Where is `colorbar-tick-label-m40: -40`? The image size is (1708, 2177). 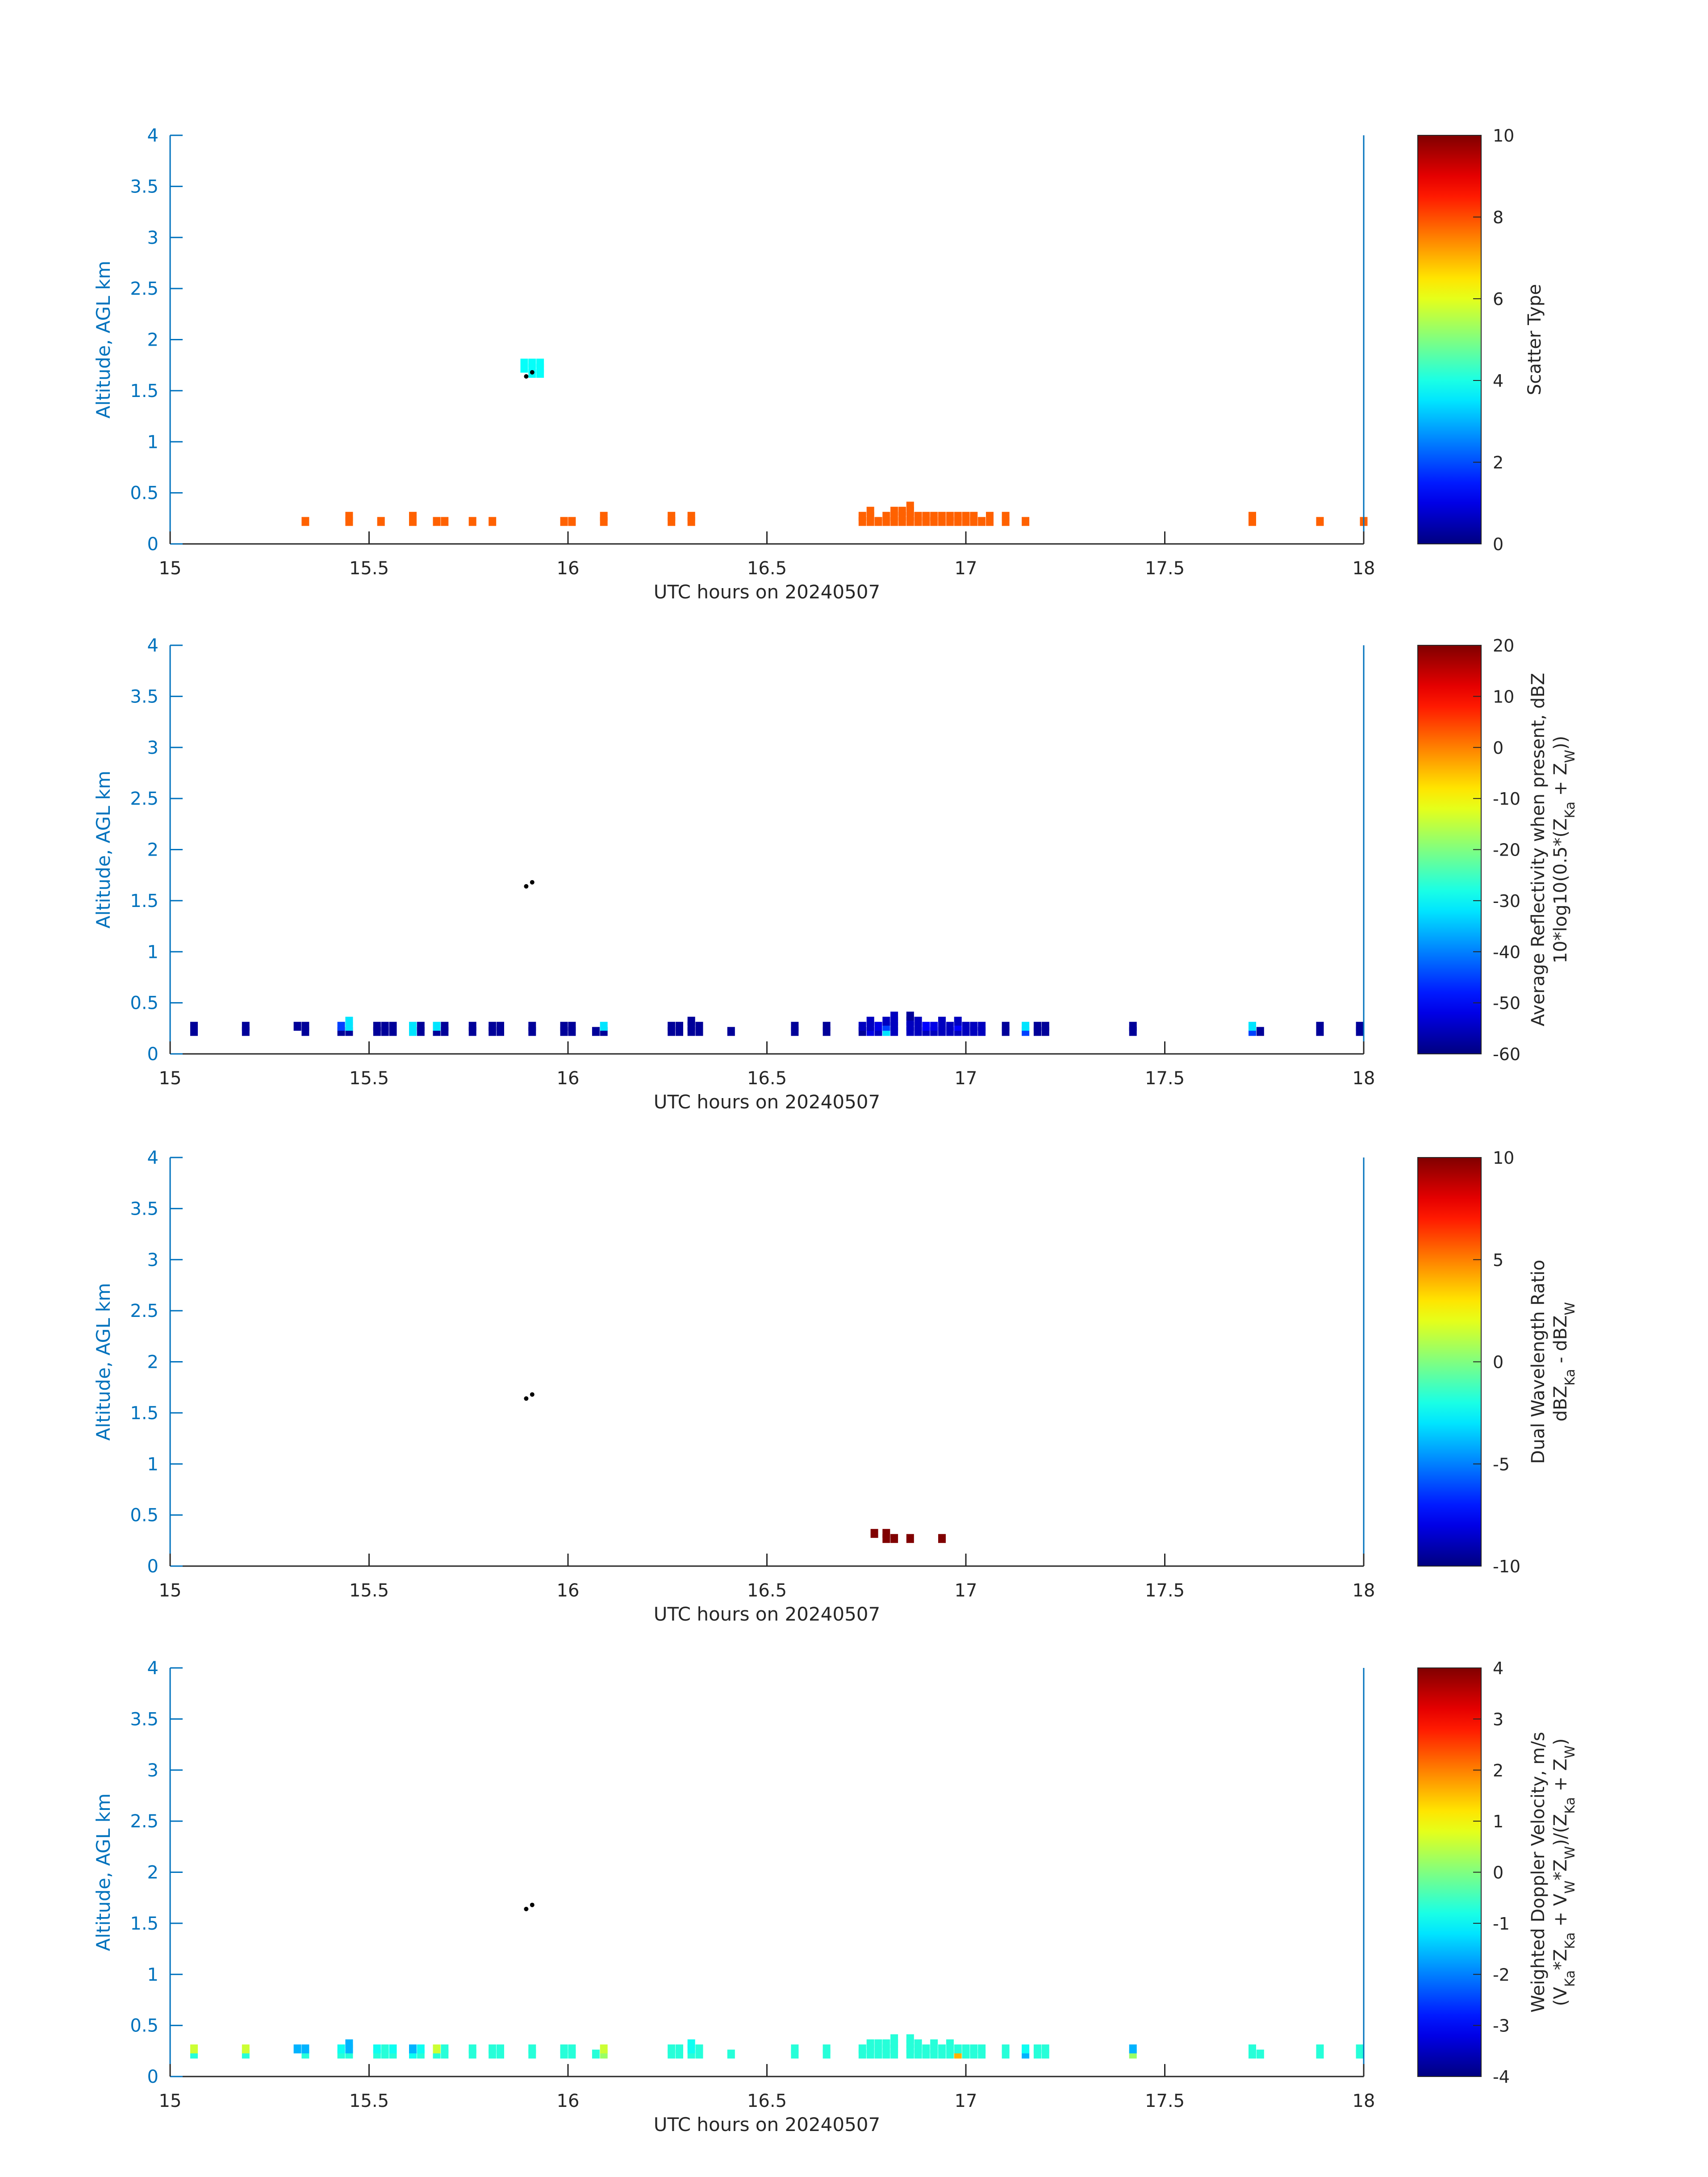 colorbar-tick-label-m40: -40 is located at coordinates (1506, 952).